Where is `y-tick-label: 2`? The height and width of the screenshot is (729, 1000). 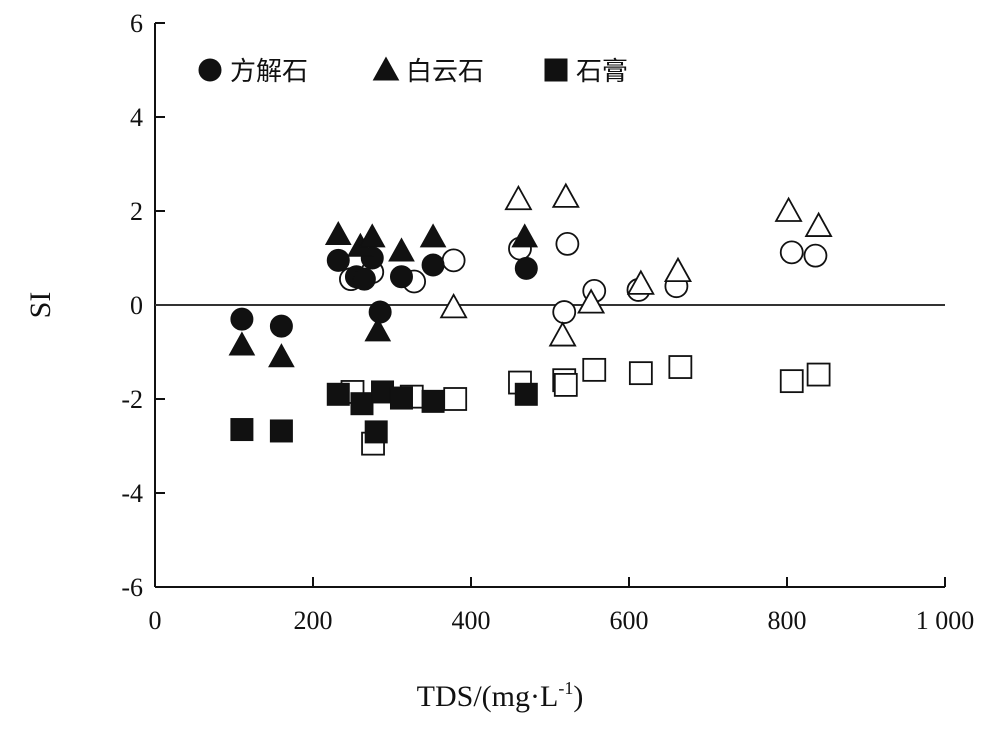
y-tick-label: 2 is located at coordinates (136, 211).